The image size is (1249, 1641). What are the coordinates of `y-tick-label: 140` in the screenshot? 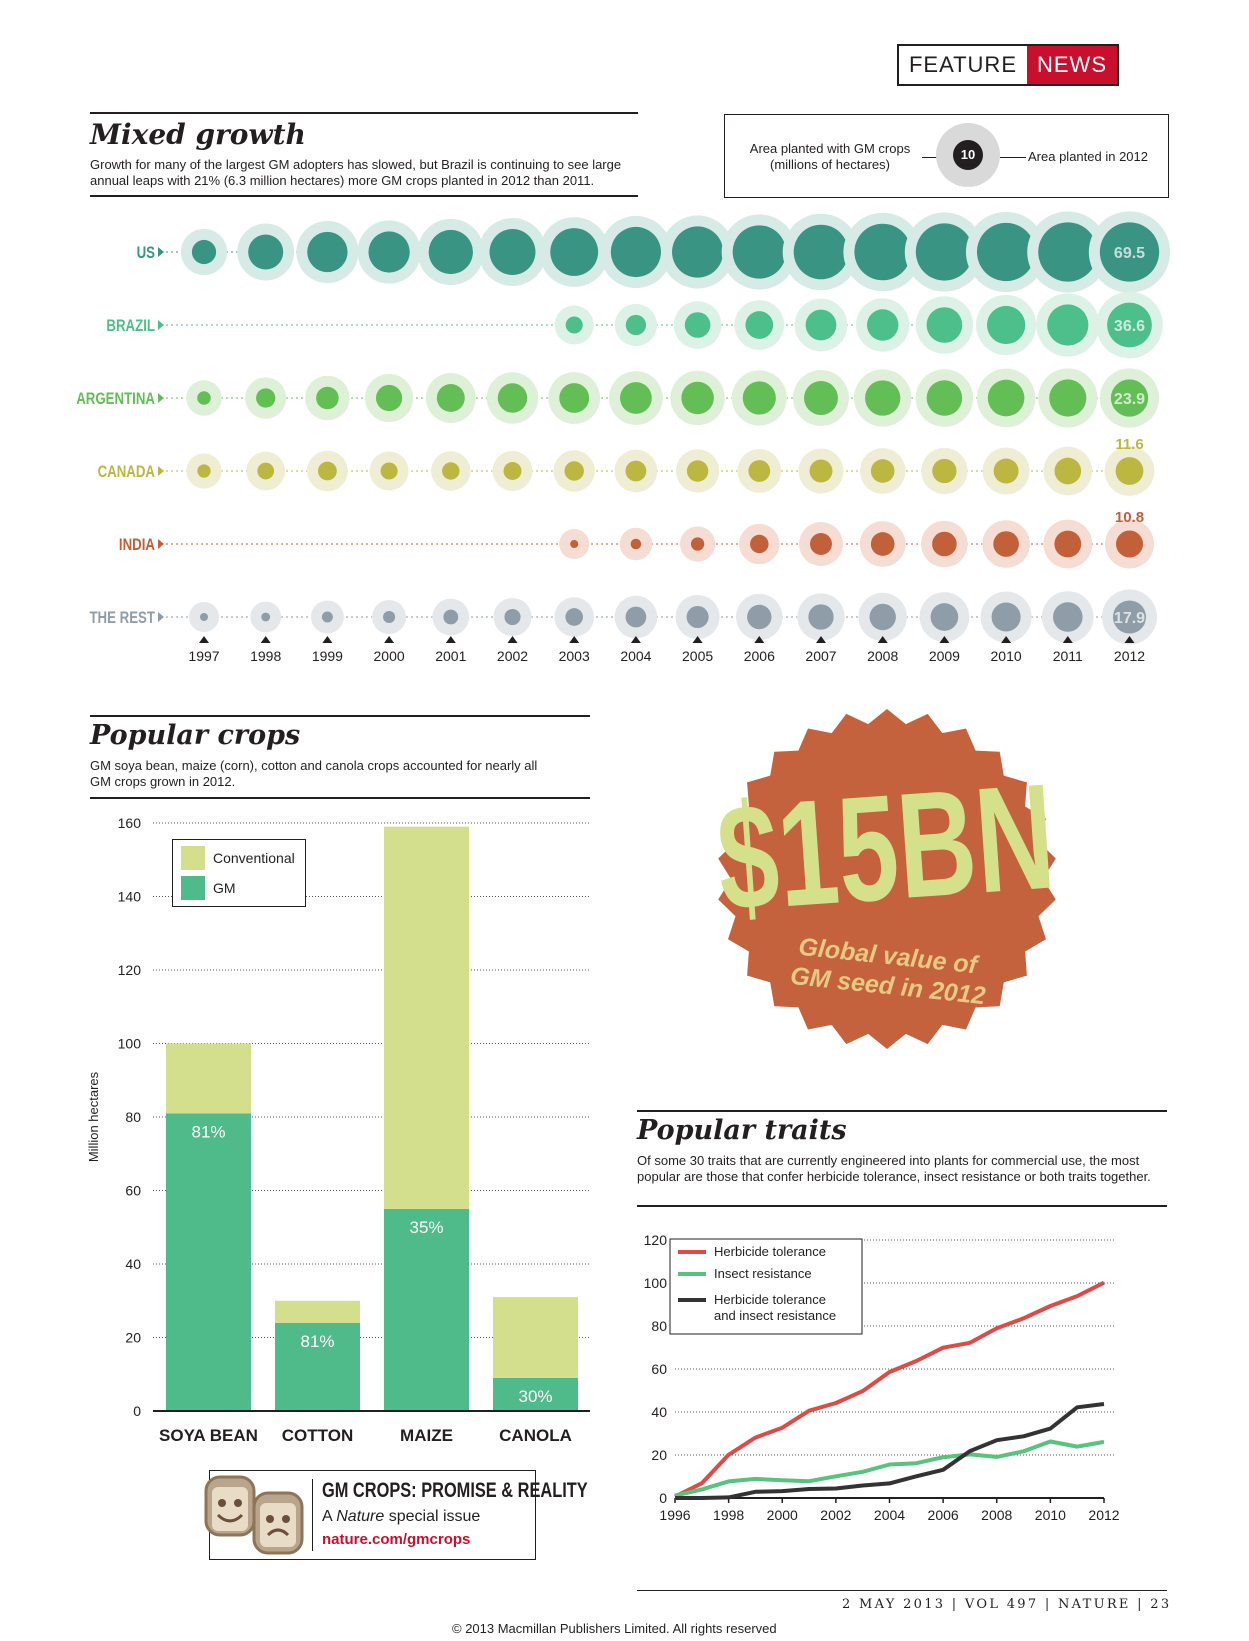 It's located at (130, 897).